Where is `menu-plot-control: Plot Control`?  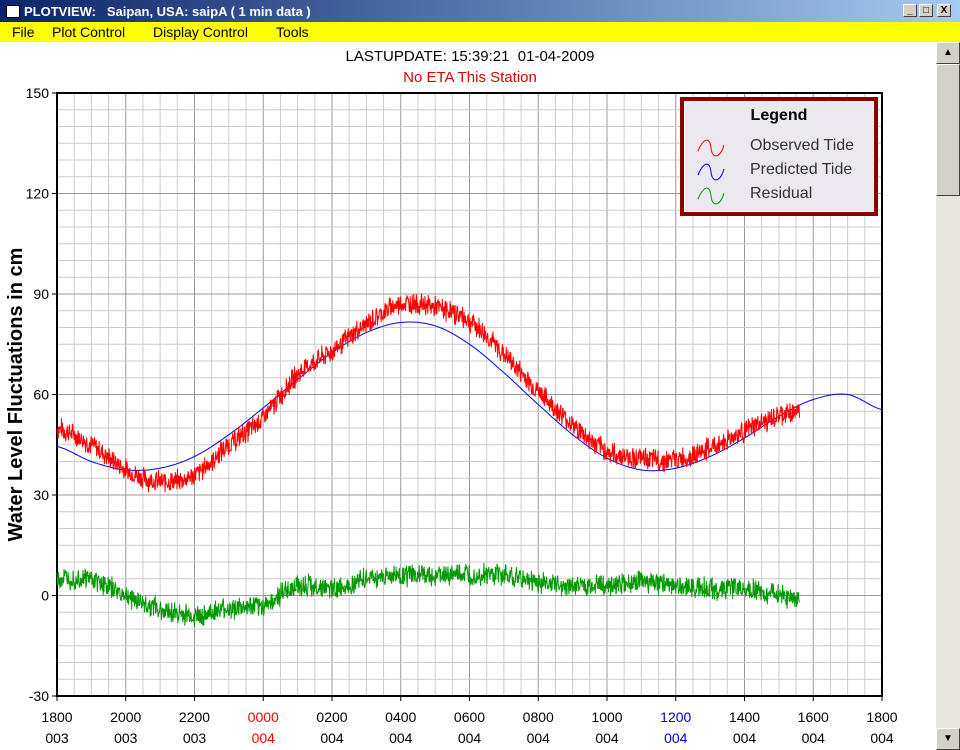 menu-plot-control: Plot Control is located at coordinates (89, 32).